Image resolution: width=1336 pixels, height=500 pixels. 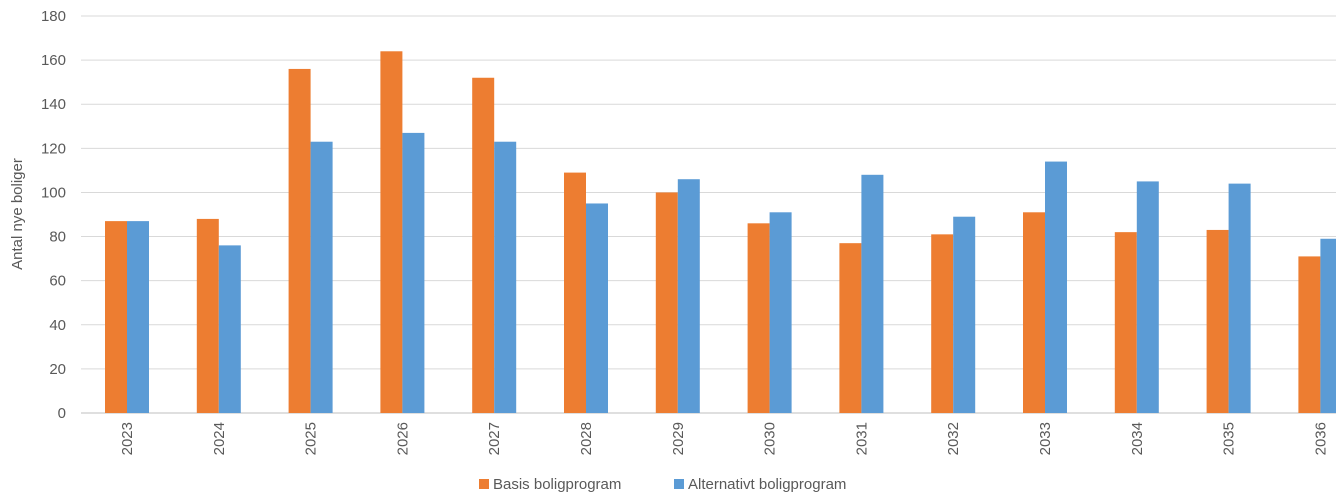 I want to click on y-tick-label: 100, so click(x=53, y=192).